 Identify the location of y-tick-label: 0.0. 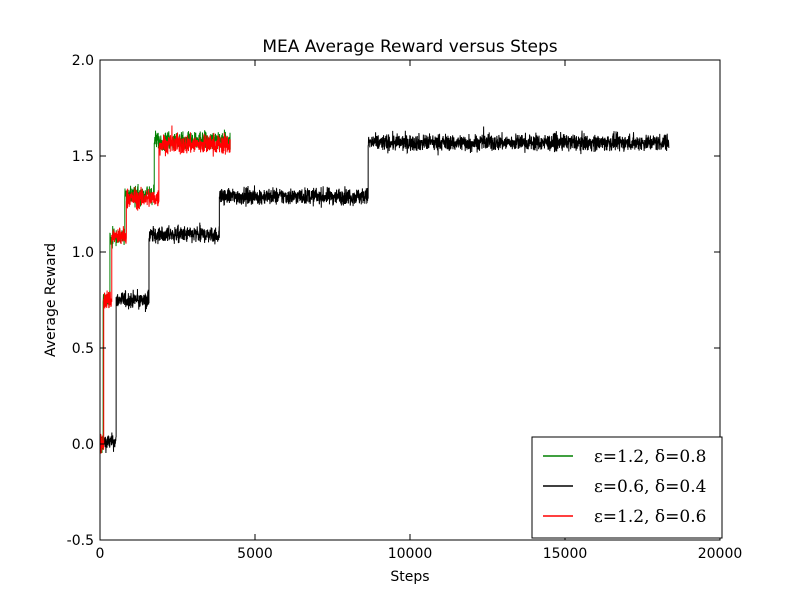
(83, 445).